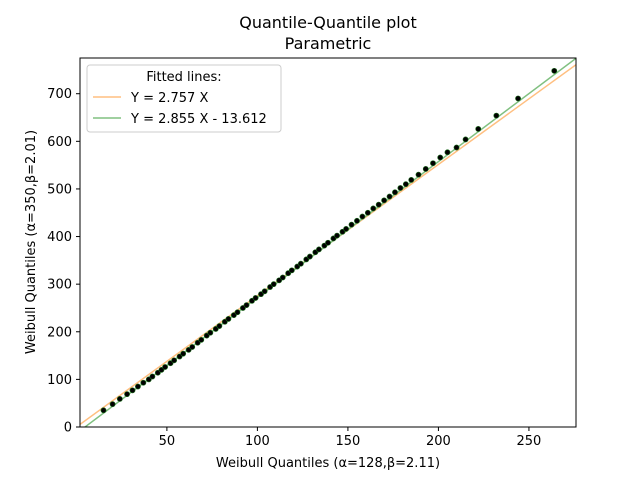 This screenshot has height=480, width=640. What do you see at coordinates (31, 242) in the screenshot?
I see `y-axis-label: Weibull Quantiles (α=350,β=2.01)` at bounding box center [31, 242].